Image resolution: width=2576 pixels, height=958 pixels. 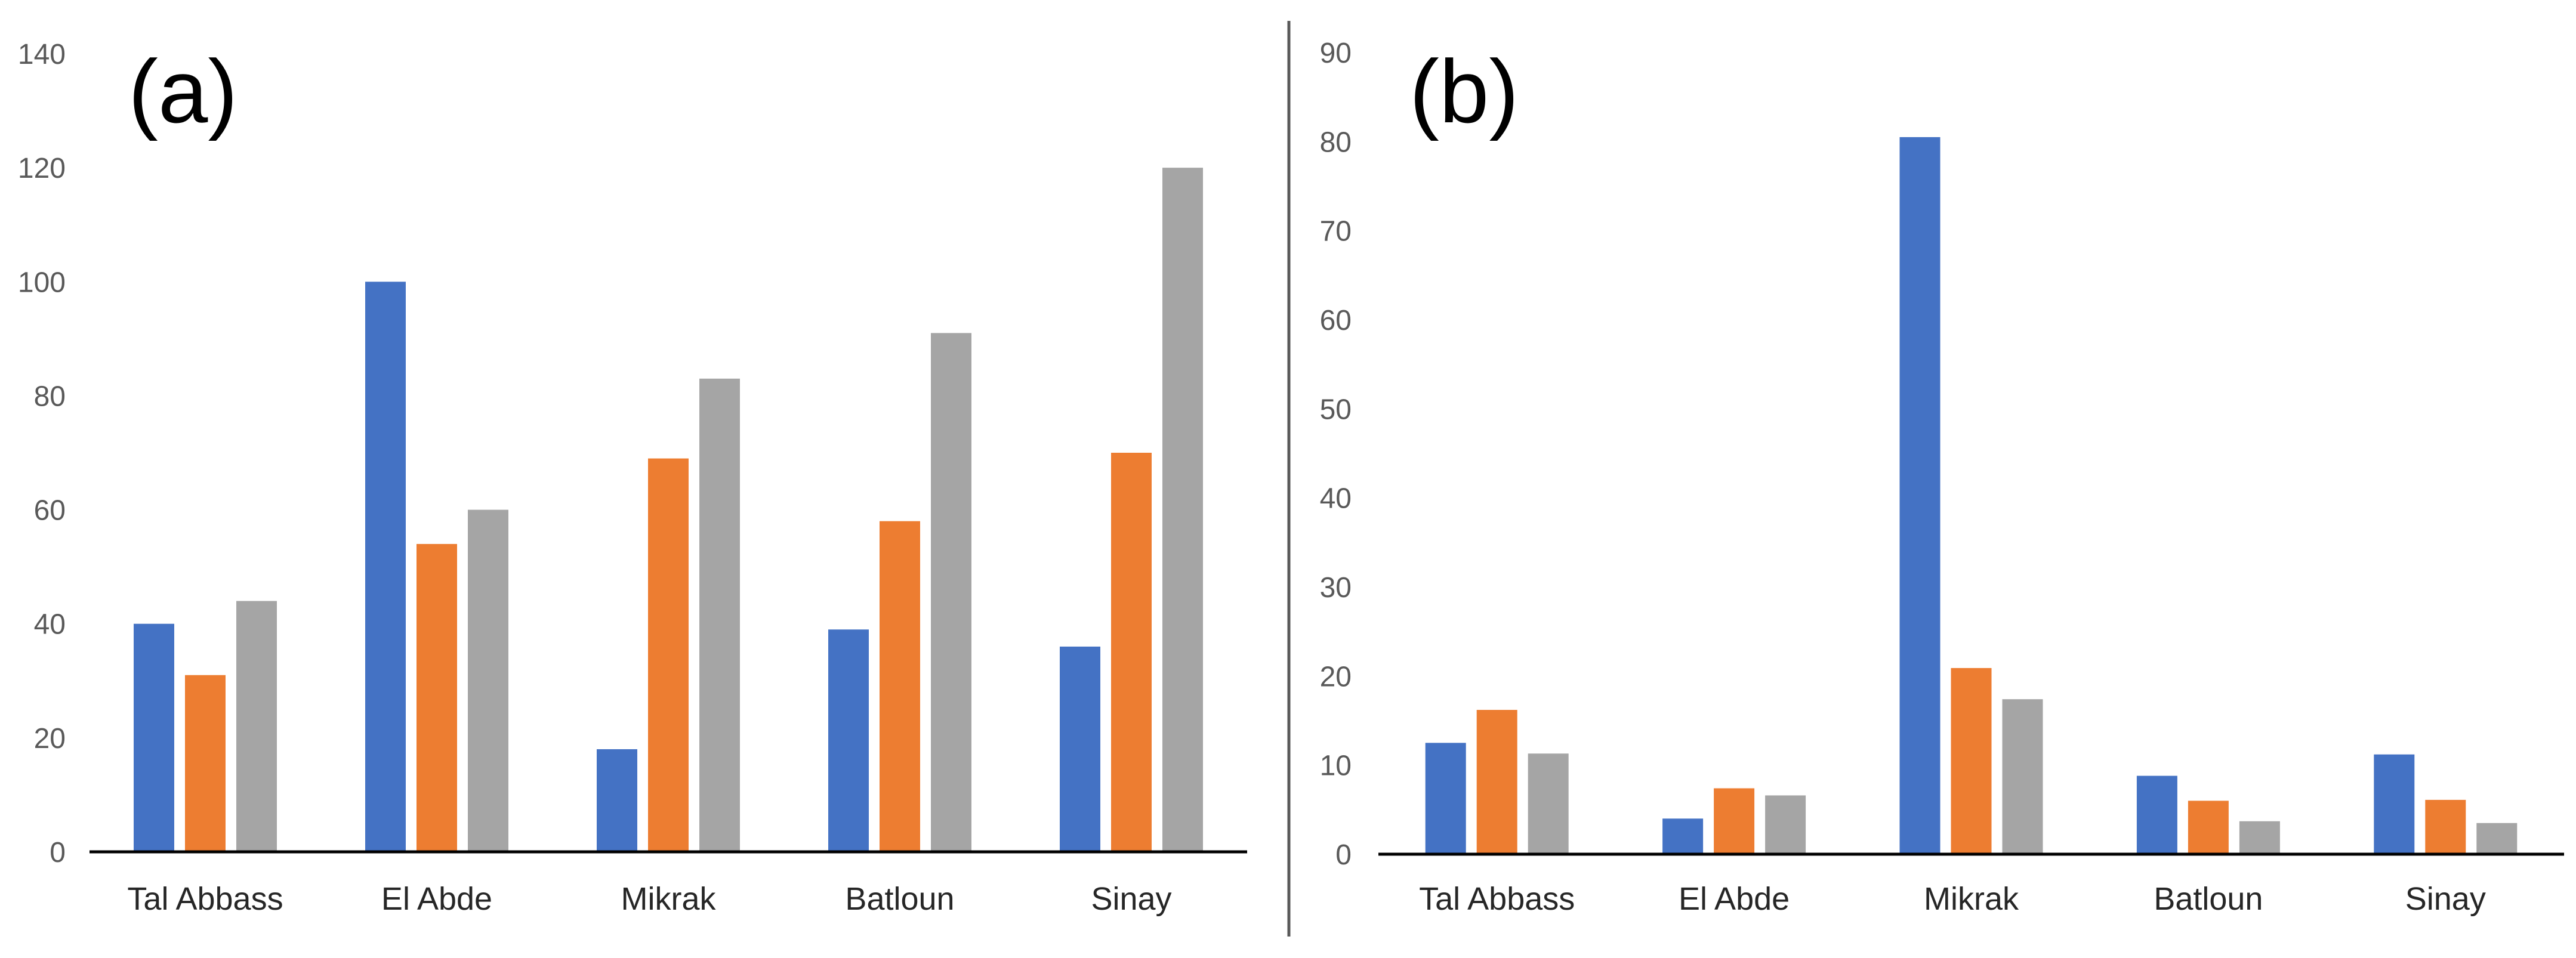 What do you see at coordinates (42, 168) in the screenshot?
I see `y-tick-label: 120` at bounding box center [42, 168].